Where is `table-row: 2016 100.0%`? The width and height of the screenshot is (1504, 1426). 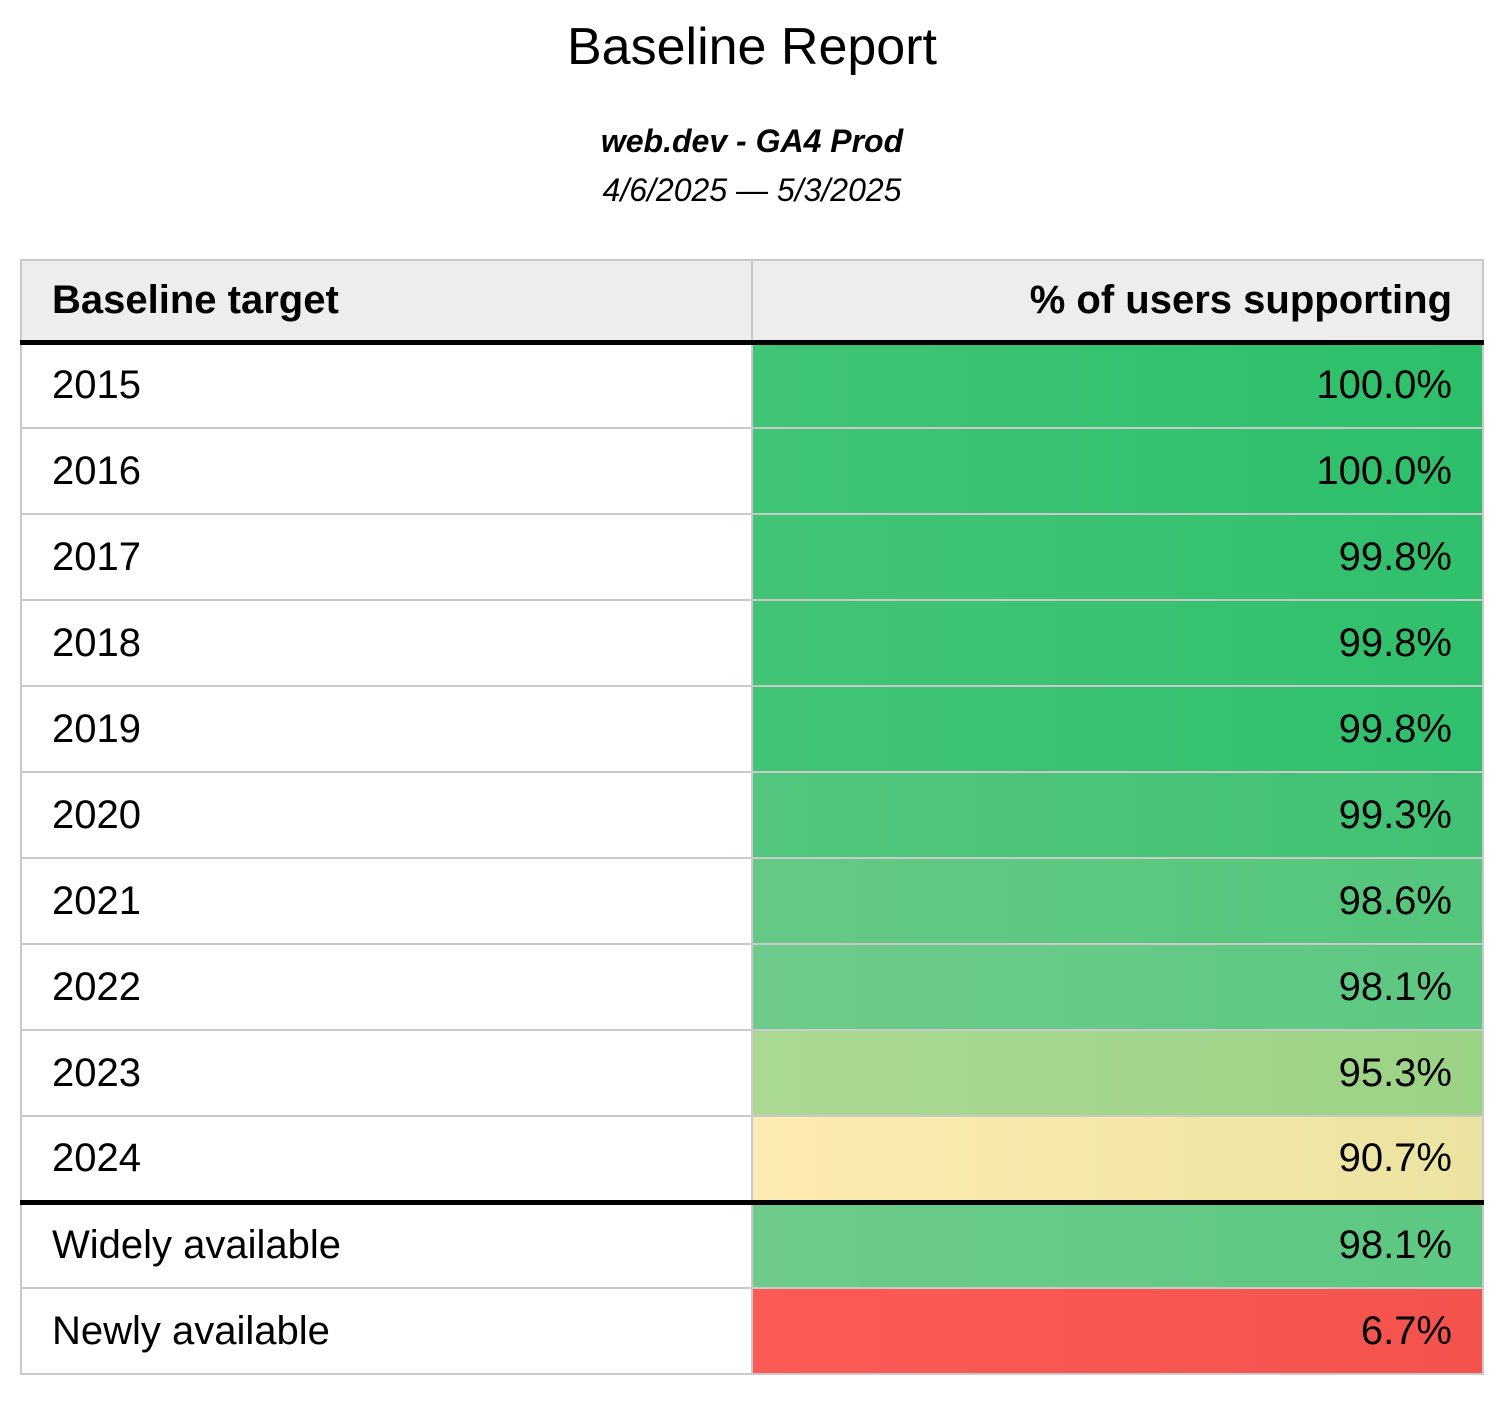 table-row: 2016 100.0% is located at coordinates (752, 471).